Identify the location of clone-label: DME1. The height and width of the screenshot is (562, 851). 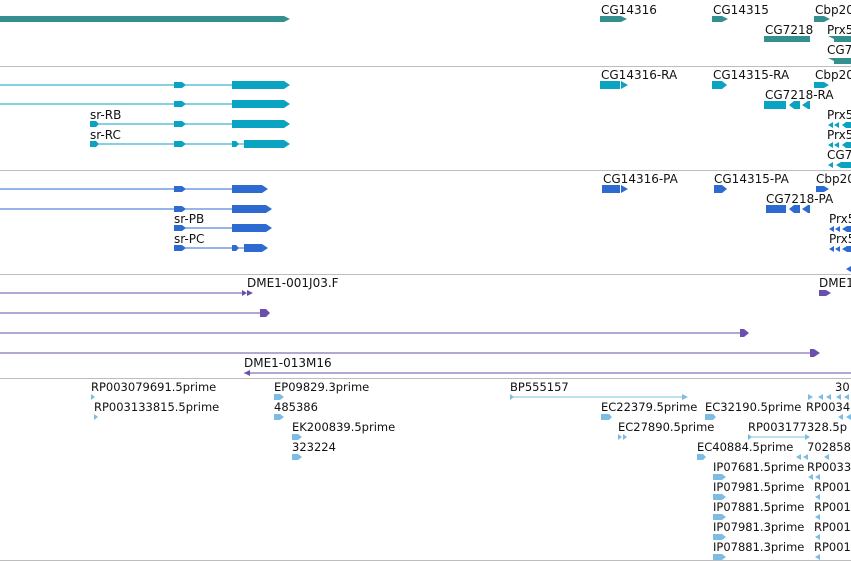
(835, 283).